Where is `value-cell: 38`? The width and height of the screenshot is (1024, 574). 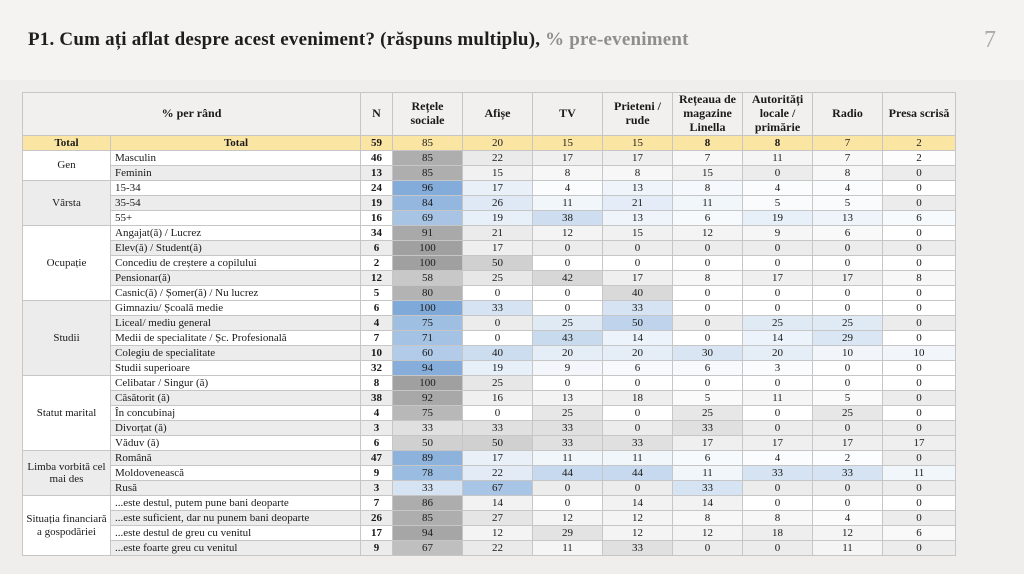
value-cell: 38 is located at coordinates (568, 218).